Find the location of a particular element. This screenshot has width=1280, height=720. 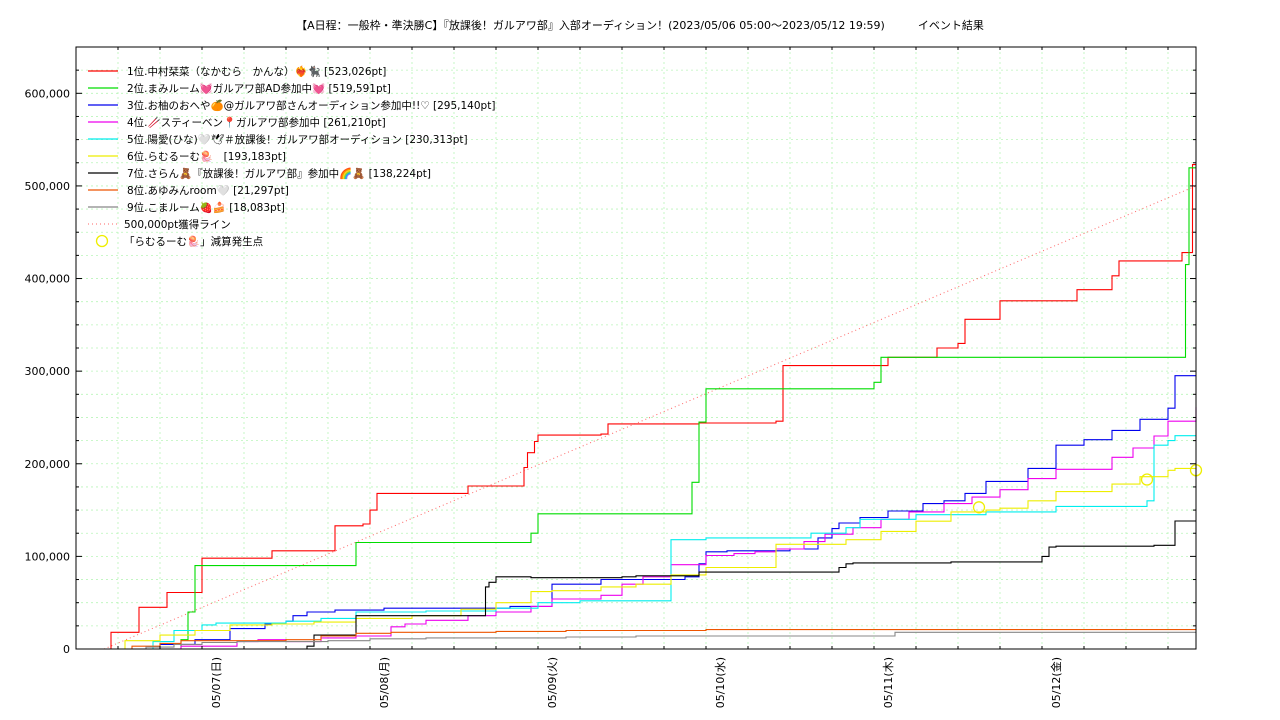

legend-label-1: 1位.中村栞菜（なかむら かんな）❤️‍🔥🐈‍⬛ [523,026pt] is located at coordinates (256, 71).